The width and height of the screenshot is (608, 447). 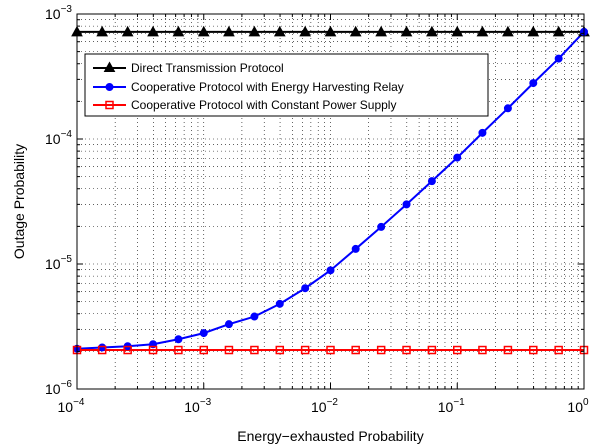 What do you see at coordinates (58, 388) in the screenshot?
I see `y-tick-label: 10⁻⁶` at bounding box center [58, 388].